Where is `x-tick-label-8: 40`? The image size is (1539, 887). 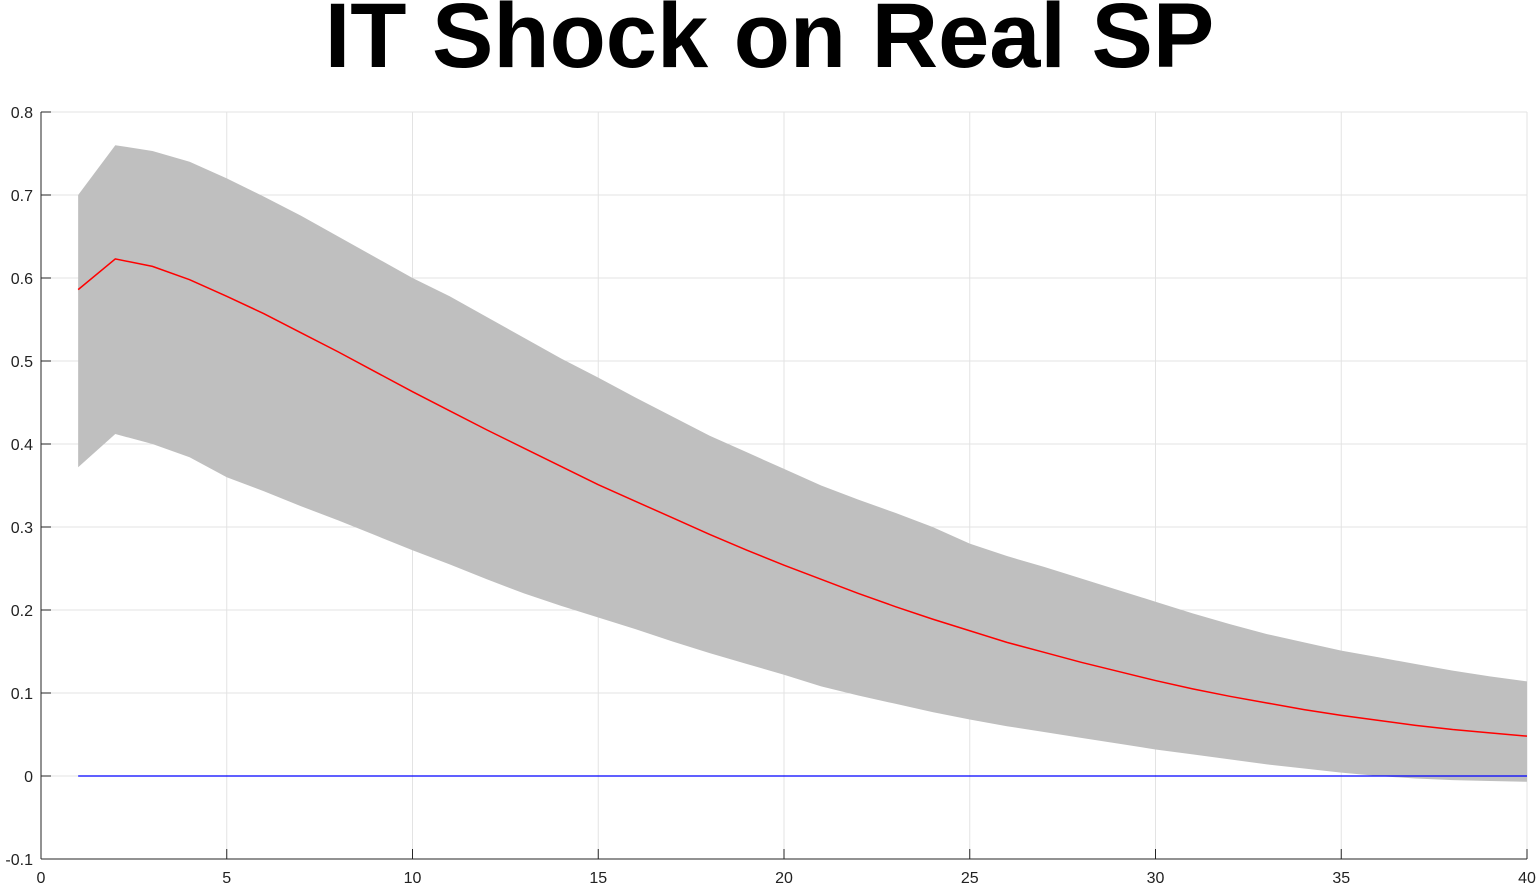 x-tick-label-8: 40 is located at coordinates (1527, 878).